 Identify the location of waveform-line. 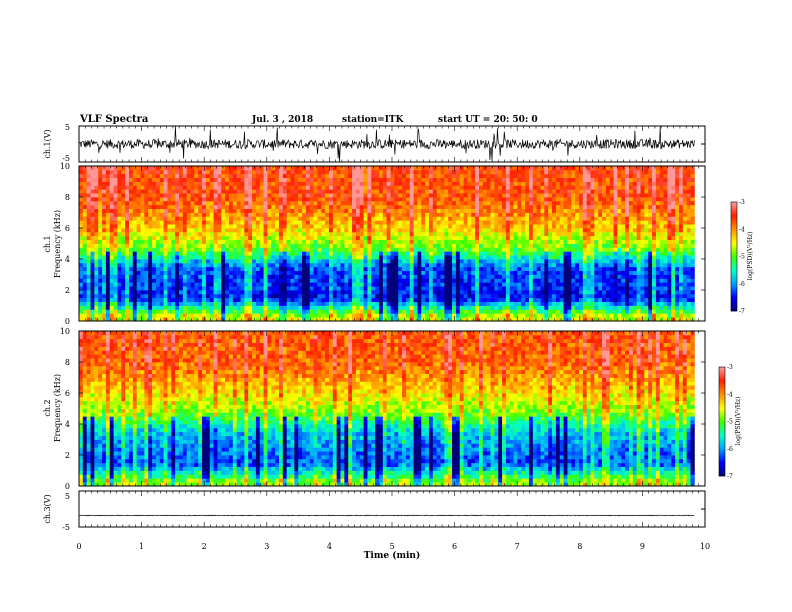
(386, 144).